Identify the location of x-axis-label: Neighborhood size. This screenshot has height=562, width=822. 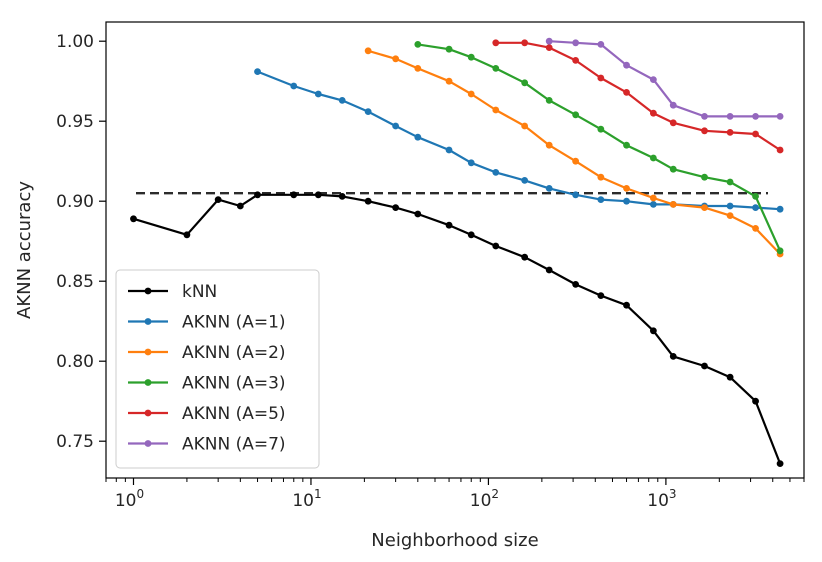
(454, 540).